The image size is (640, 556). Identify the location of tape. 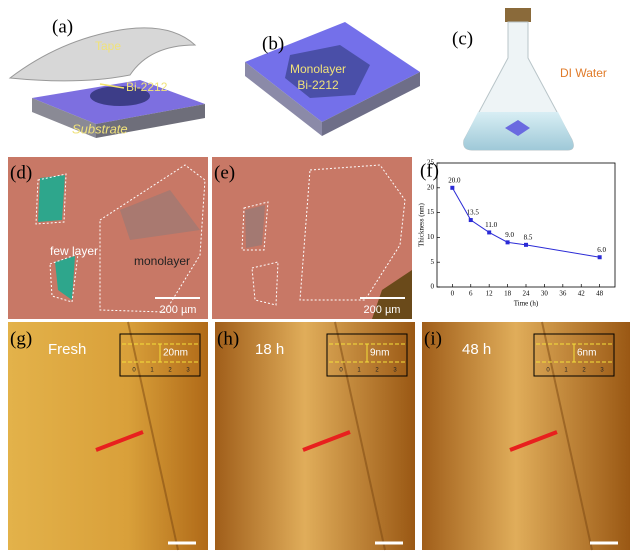
(102, 54).